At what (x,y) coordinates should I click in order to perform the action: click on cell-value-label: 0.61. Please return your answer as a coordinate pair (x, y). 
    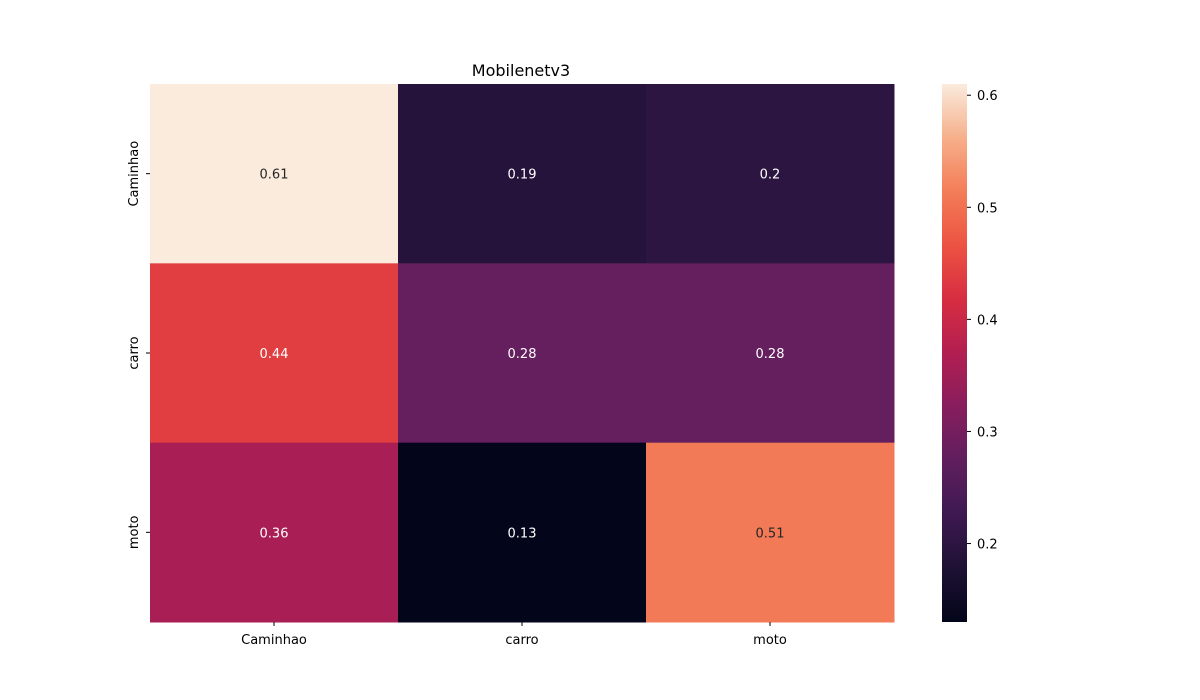
    Looking at the image, I should click on (274, 175).